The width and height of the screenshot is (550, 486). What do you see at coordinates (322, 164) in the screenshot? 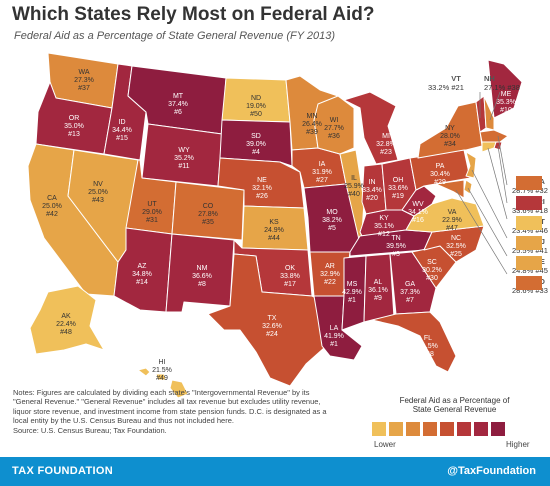
I see `state-label-IA-name: IA` at bounding box center [322, 164].